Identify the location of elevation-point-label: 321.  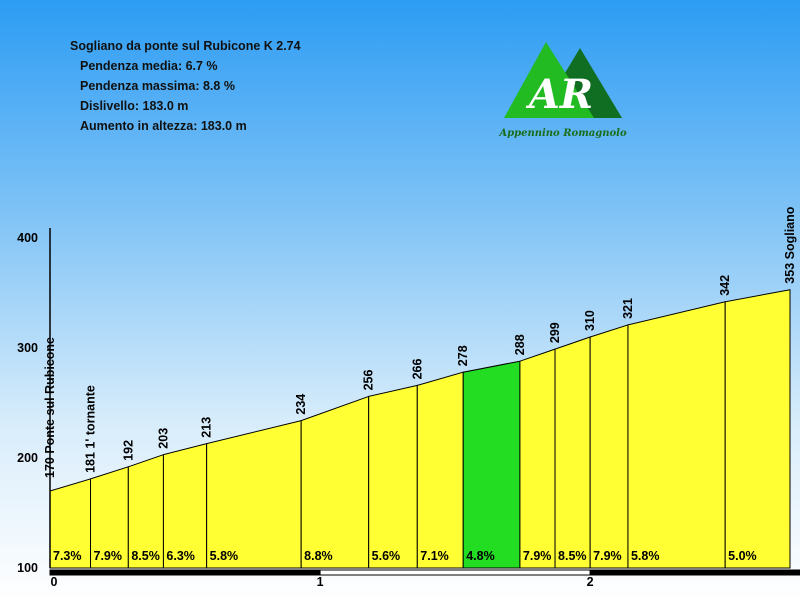
(628, 308).